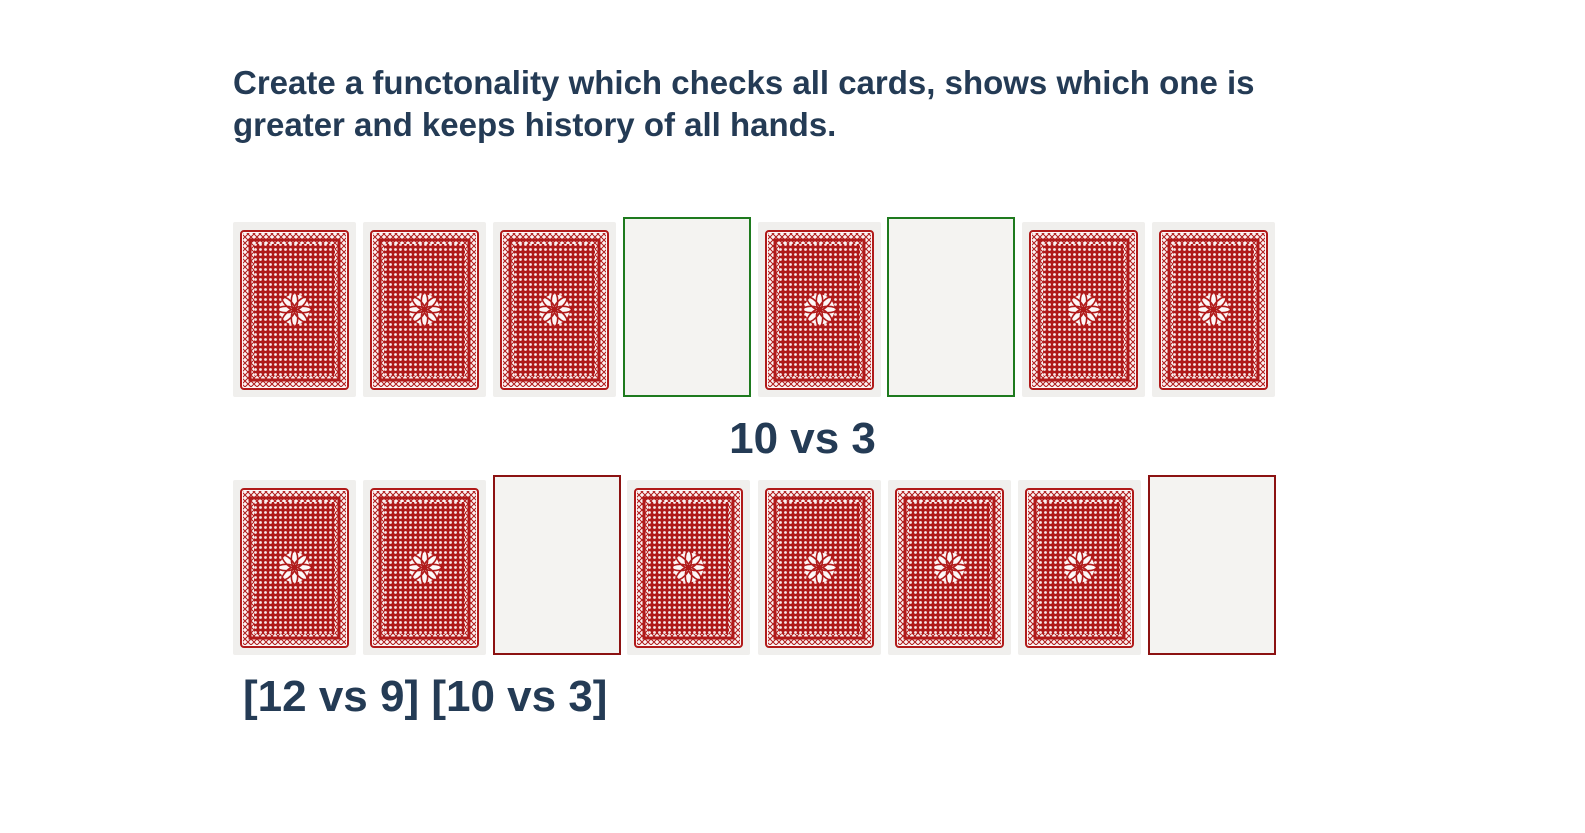  I want to click on hand-history: [12 vs 9] [10 vs 3], so click(425, 696).